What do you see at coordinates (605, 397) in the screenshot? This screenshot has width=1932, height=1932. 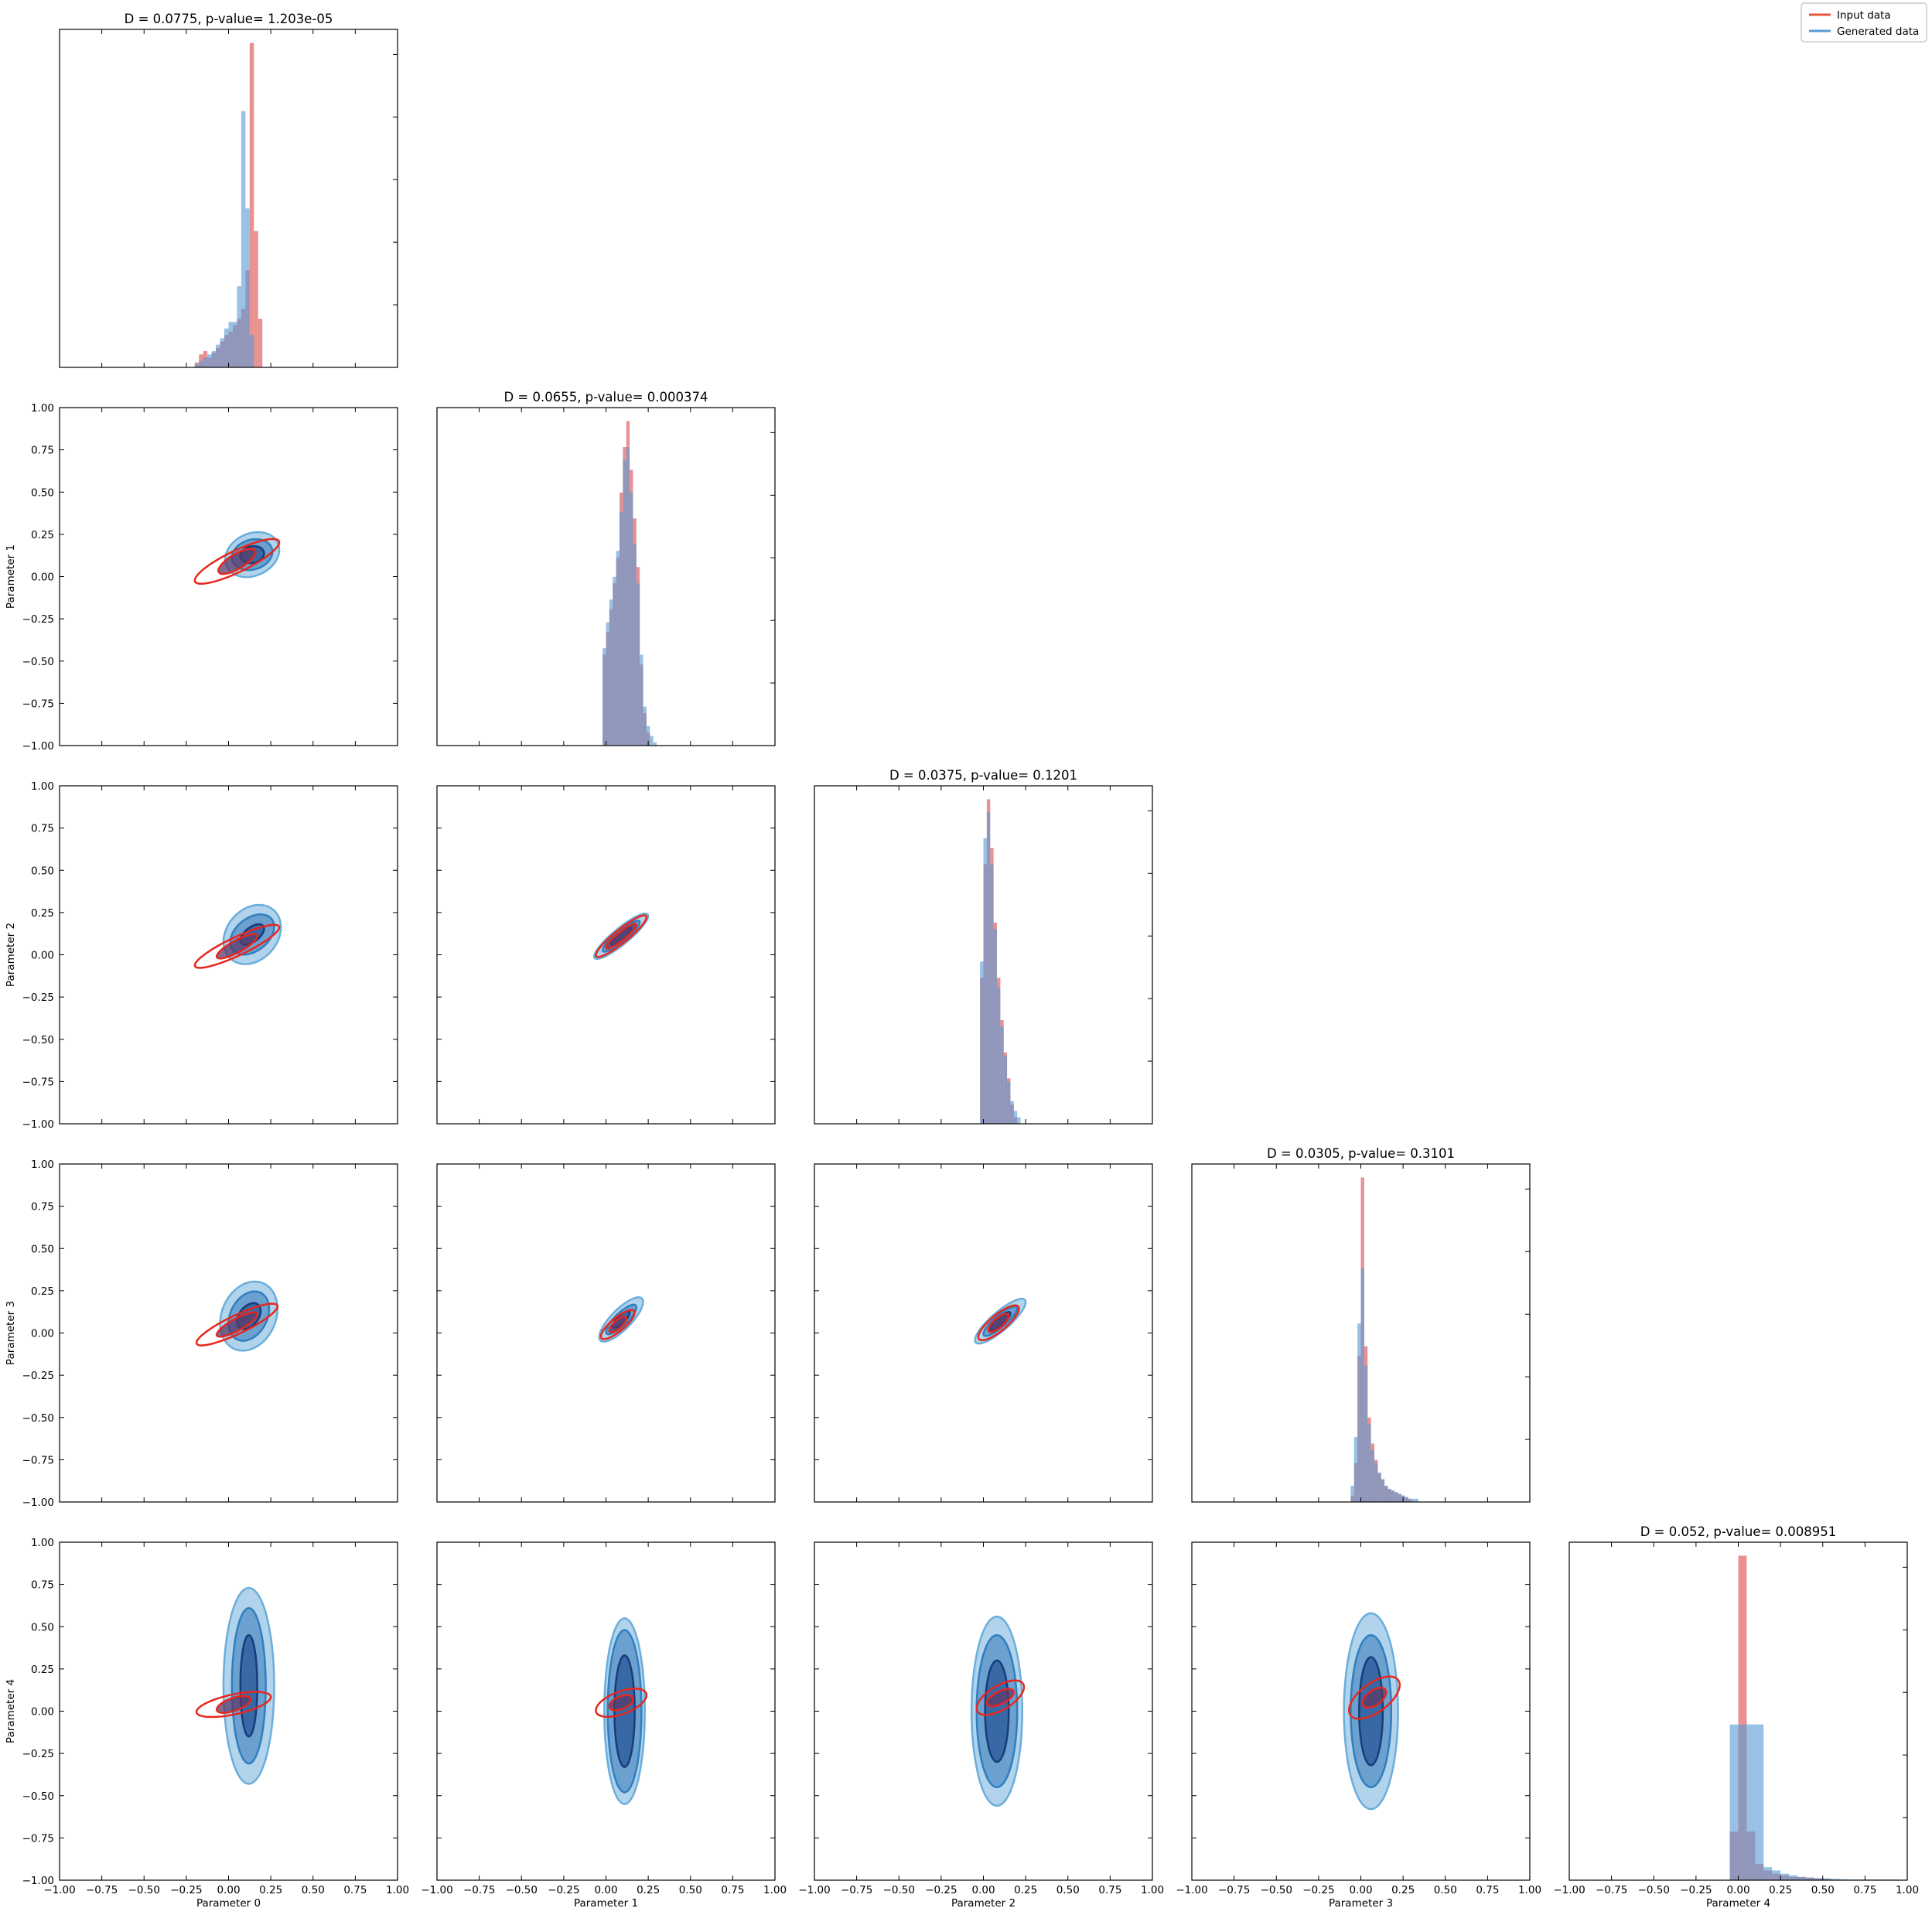 I see `panel-title: D = 0.0655, p-value= 0.000374` at bounding box center [605, 397].